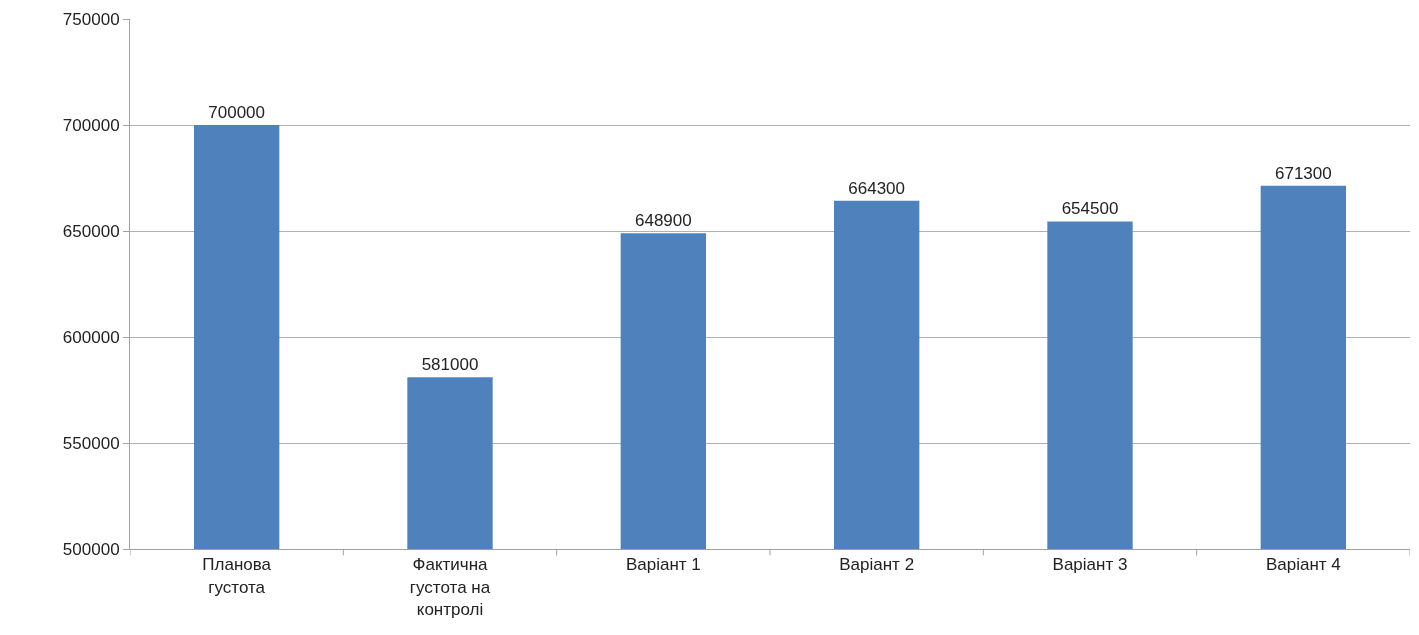 This screenshot has height=635, width=1419. Describe the element at coordinates (237, 112) in the screenshot. I see `data-label: 700000` at that location.